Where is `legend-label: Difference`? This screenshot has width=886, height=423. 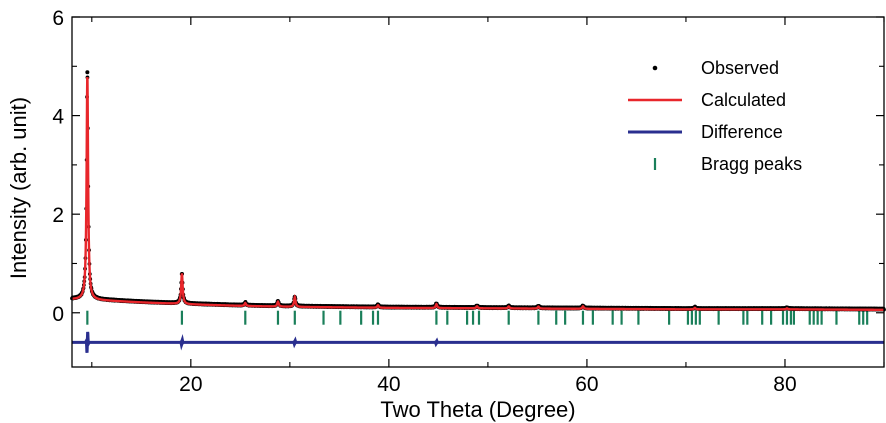
legend-label: Difference is located at coordinates (742, 132).